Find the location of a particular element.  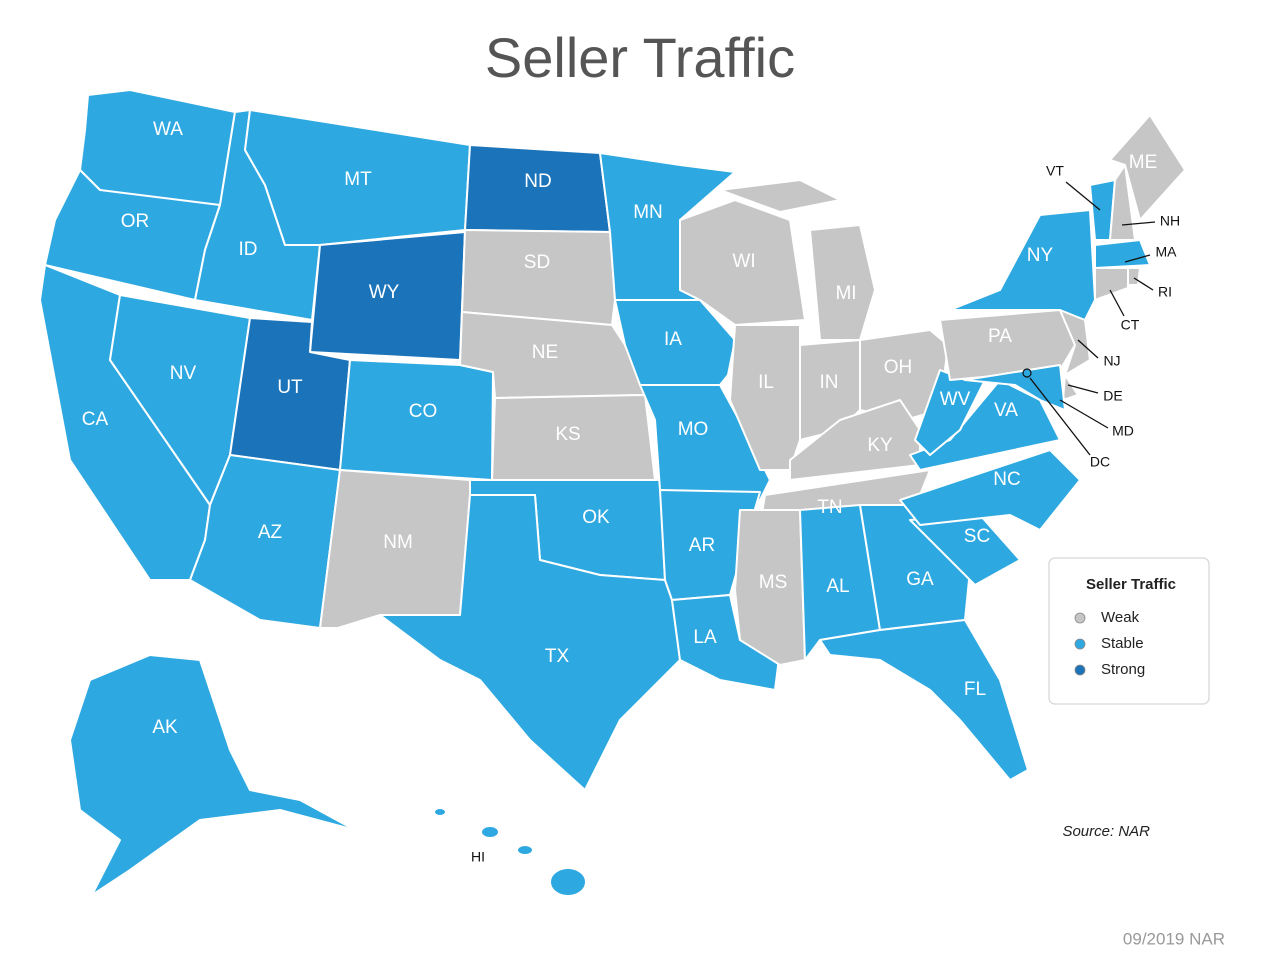

state-label: IL is located at coordinates (766, 382).